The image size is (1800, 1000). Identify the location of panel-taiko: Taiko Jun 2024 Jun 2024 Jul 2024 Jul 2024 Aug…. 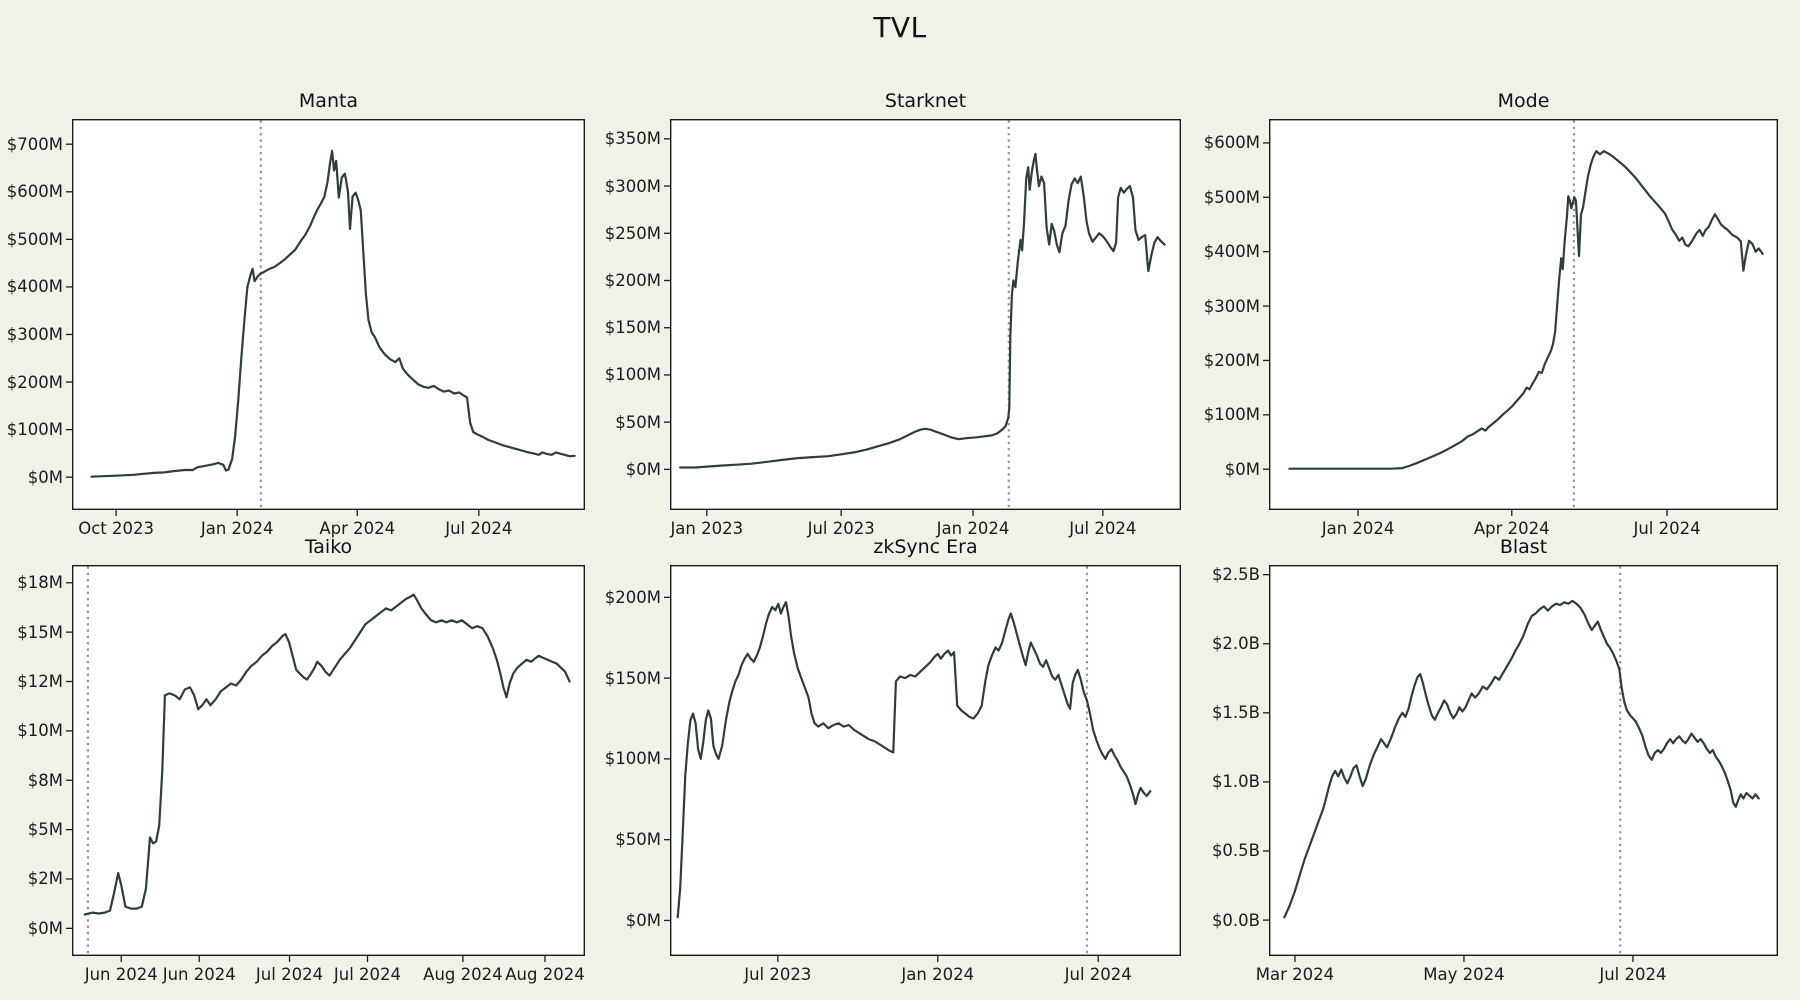
(301, 760).